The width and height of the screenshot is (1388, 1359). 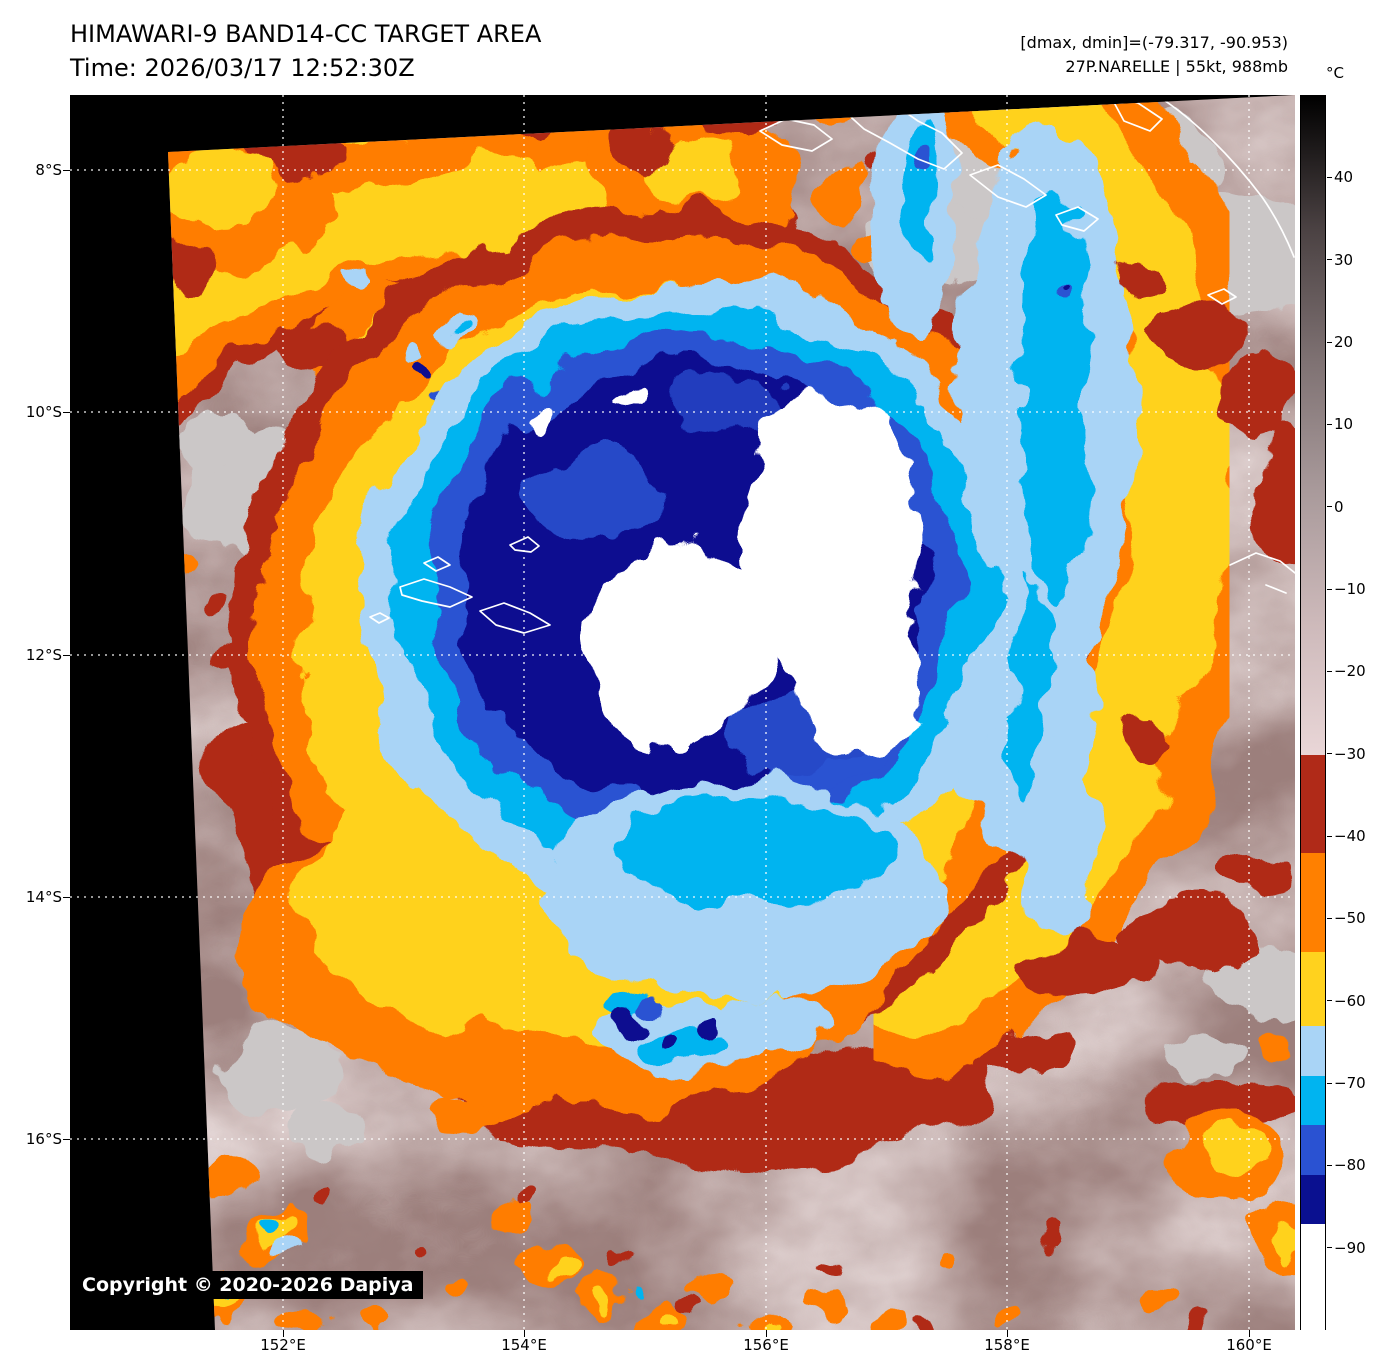 What do you see at coordinates (283, 1345) in the screenshot?
I see `lon-tick-label: 152°E` at bounding box center [283, 1345].